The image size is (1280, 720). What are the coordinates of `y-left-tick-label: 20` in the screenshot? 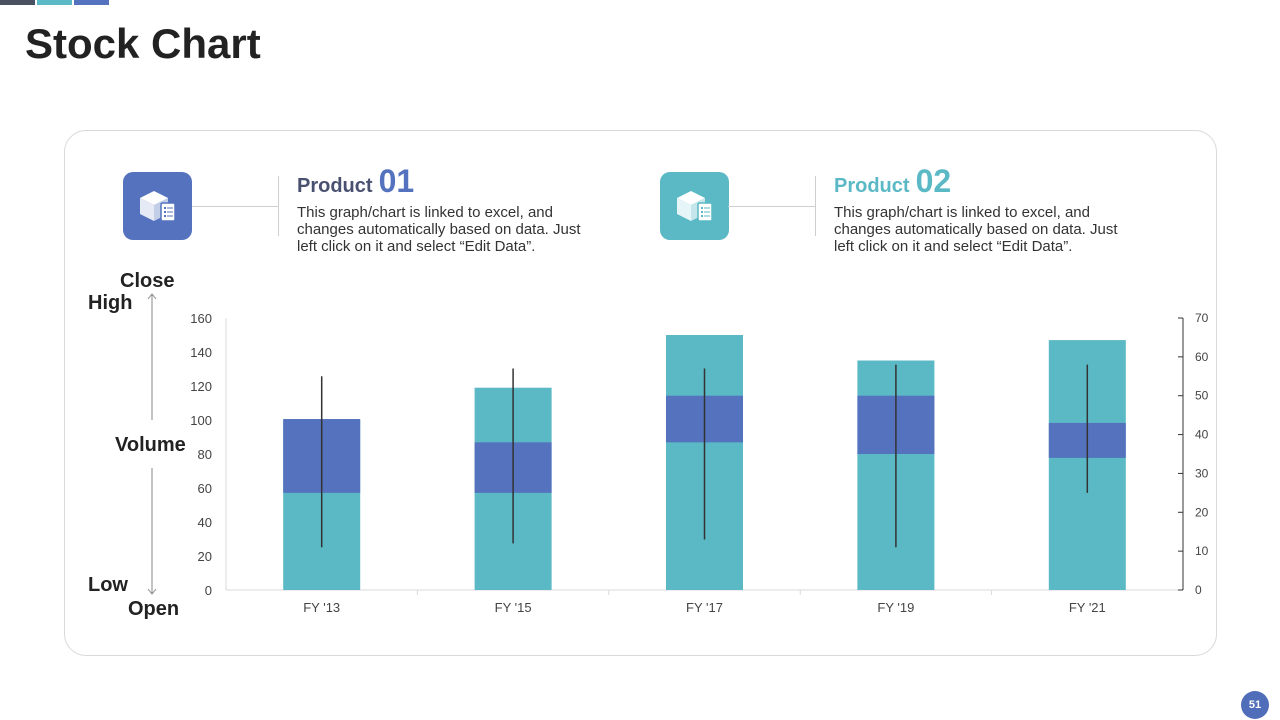 It's located at (205, 556).